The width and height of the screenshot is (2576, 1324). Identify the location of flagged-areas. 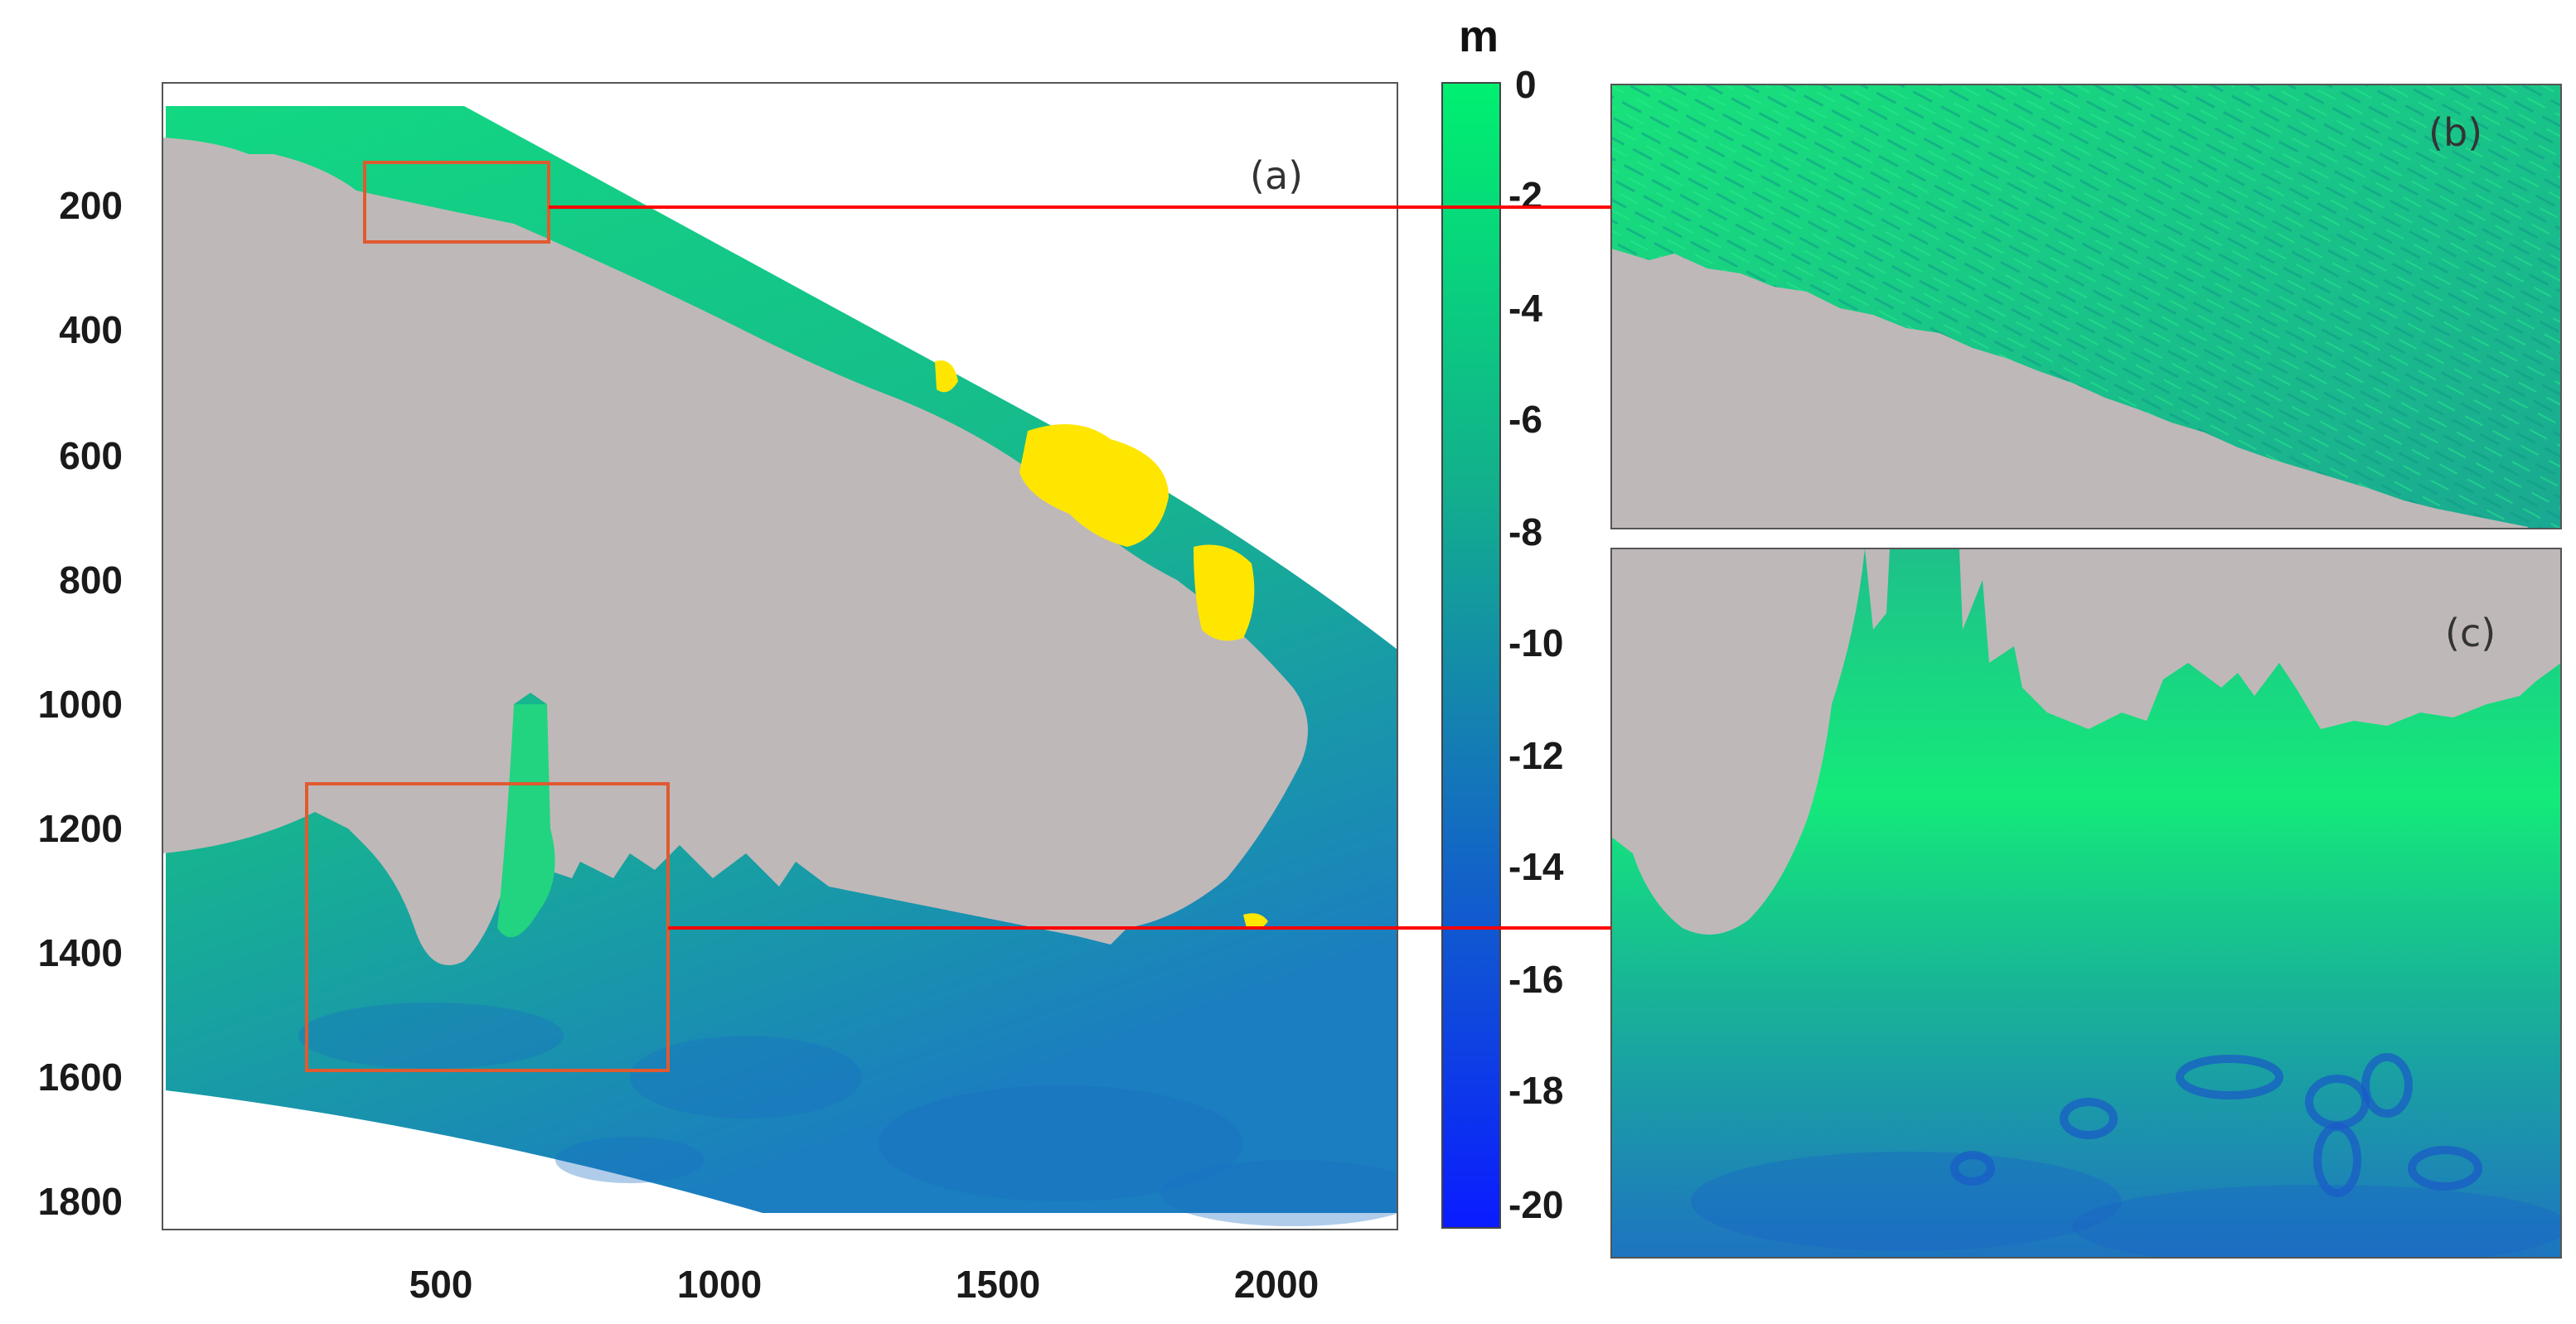
(1101, 645).